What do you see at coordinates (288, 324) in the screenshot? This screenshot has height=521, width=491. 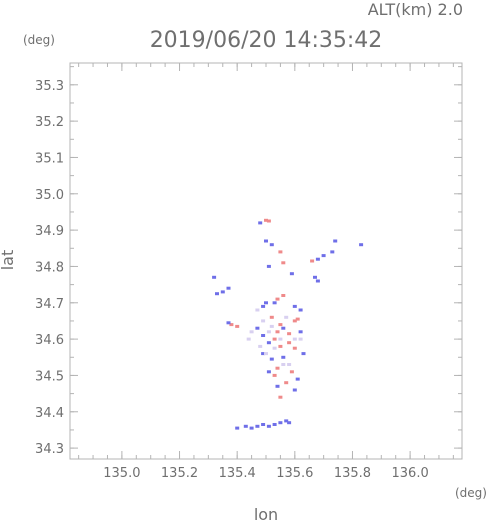 I see `data-points` at bounding box center [288, 324].